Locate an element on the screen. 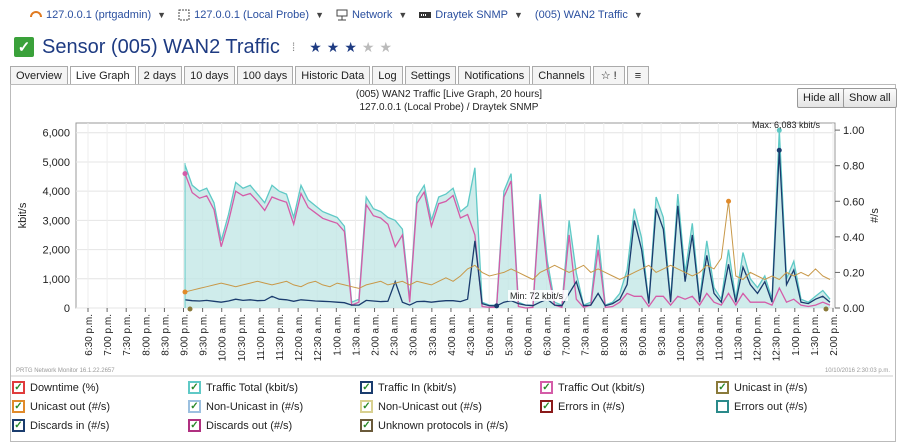  x-tick-label: 1:30 p.m. is located at coordinates (815, 335).